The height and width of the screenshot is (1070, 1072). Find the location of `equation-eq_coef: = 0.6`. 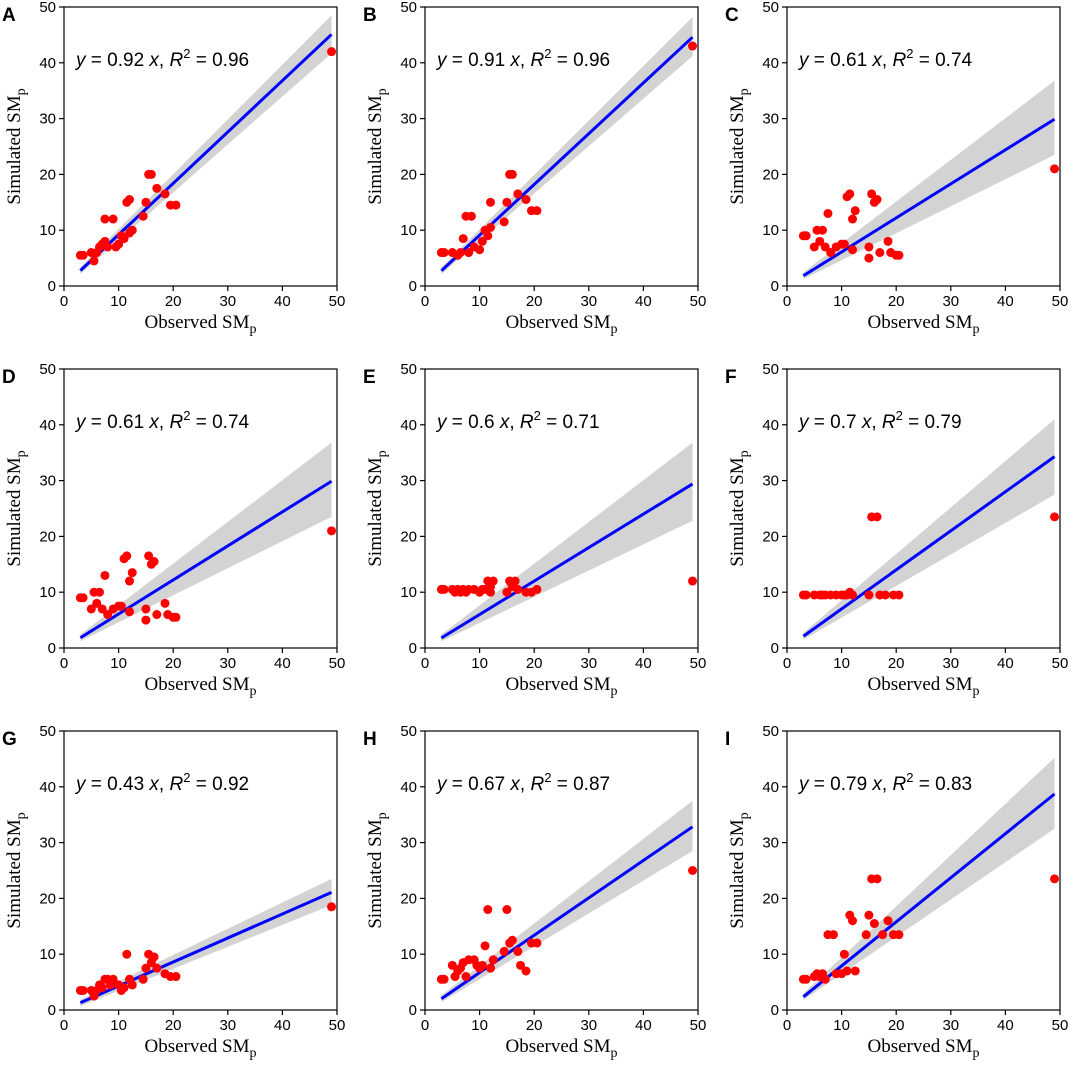

equation-eq_coef: = 0.6 is located at coordinates (473, 422).